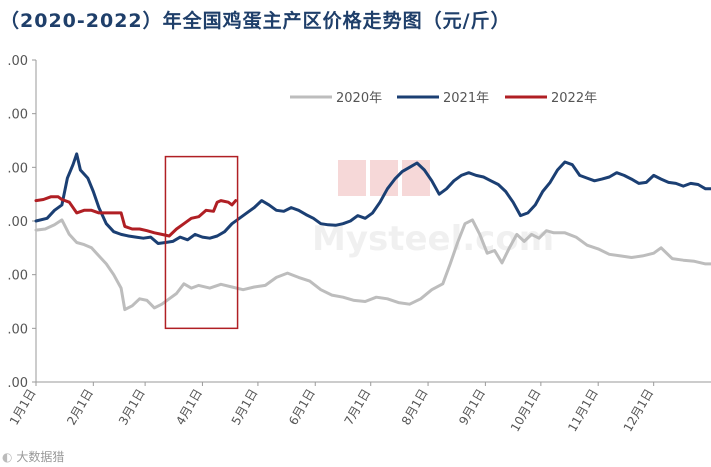 The width and height of the screenshot is (711, 467). What do you see at coordinates (526, 411) in the screenshot?
I see `x-tick-label: 10月1日` at bounding box center [526, 411].